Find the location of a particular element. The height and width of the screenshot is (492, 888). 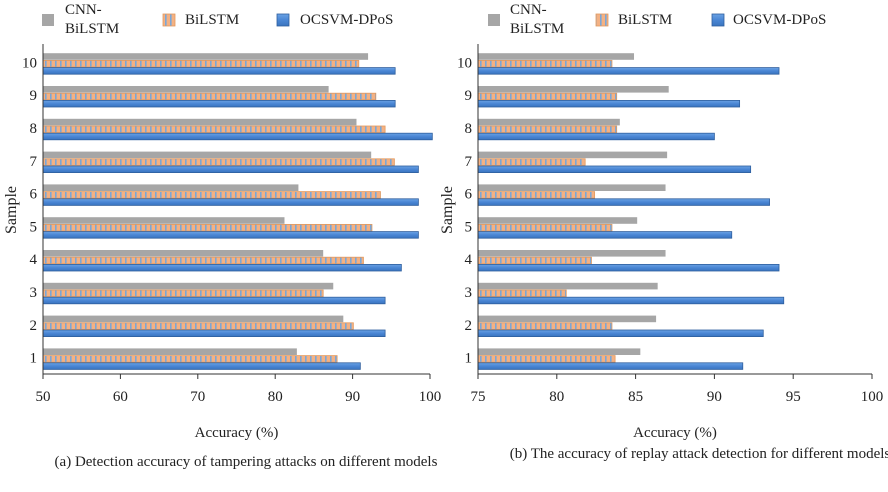

x-tick-label: 75 is located at coordinates (478, 397).